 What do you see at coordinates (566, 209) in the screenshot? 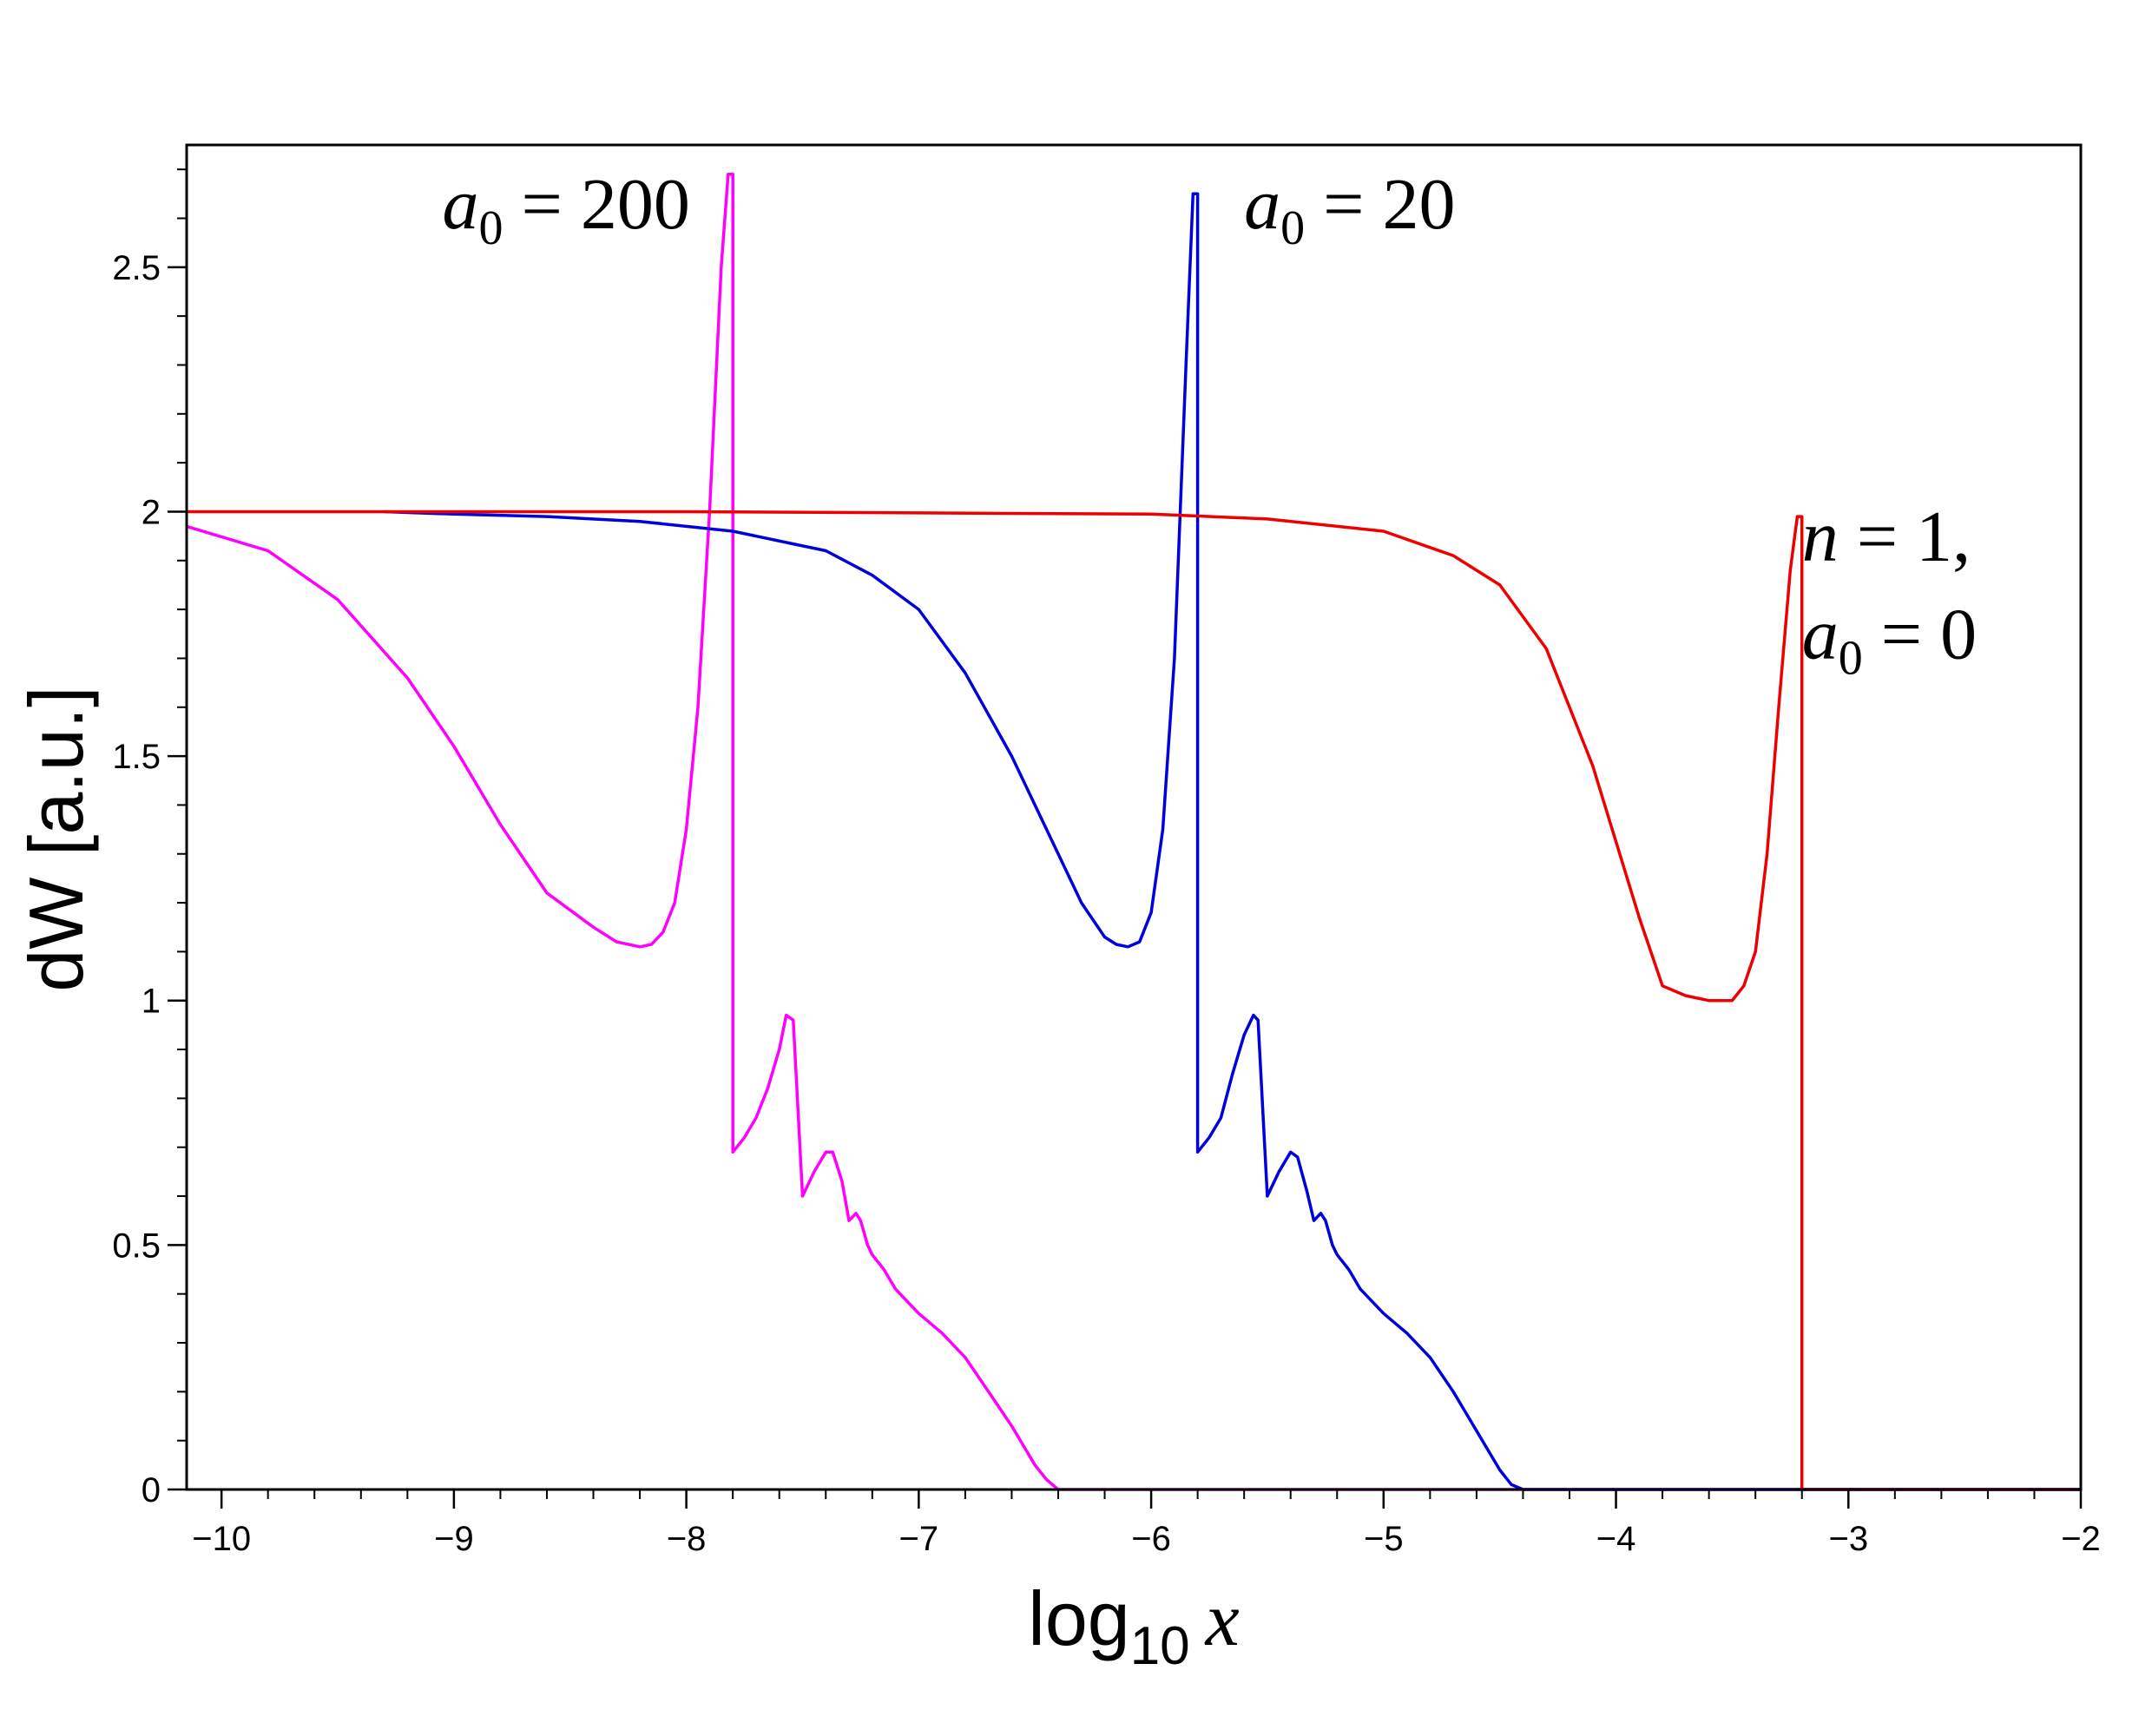
I see `annotation-a0-200: a0 = 200` at bounding box center [566, 209].